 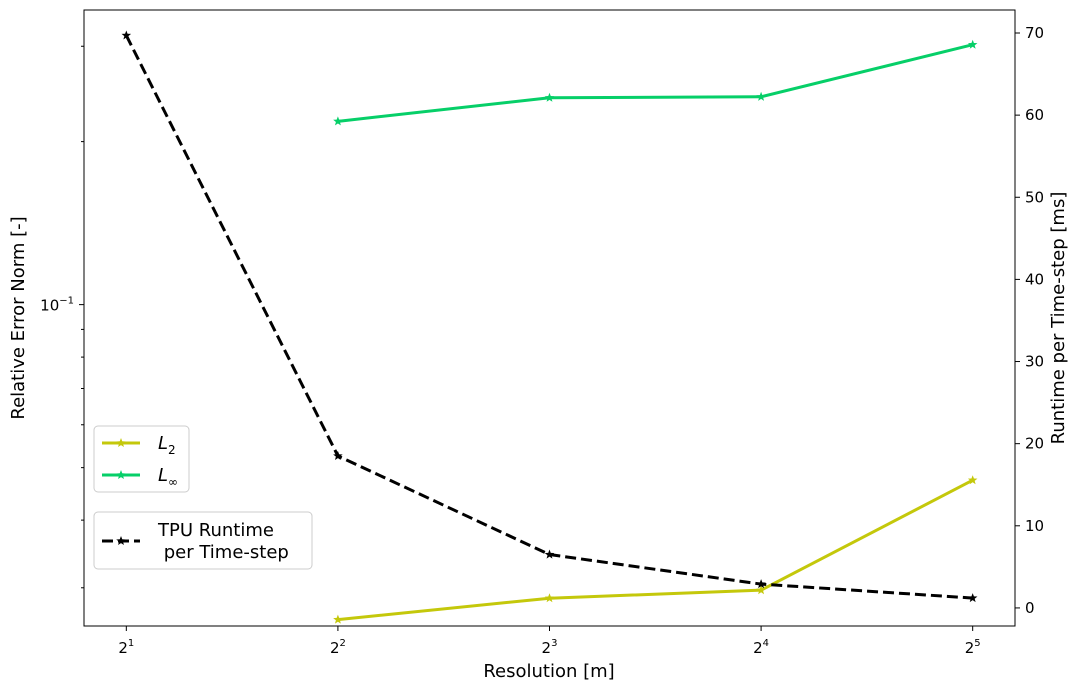 I want to click on y-right-tick-label: 0, so click(x=1030, y=608).